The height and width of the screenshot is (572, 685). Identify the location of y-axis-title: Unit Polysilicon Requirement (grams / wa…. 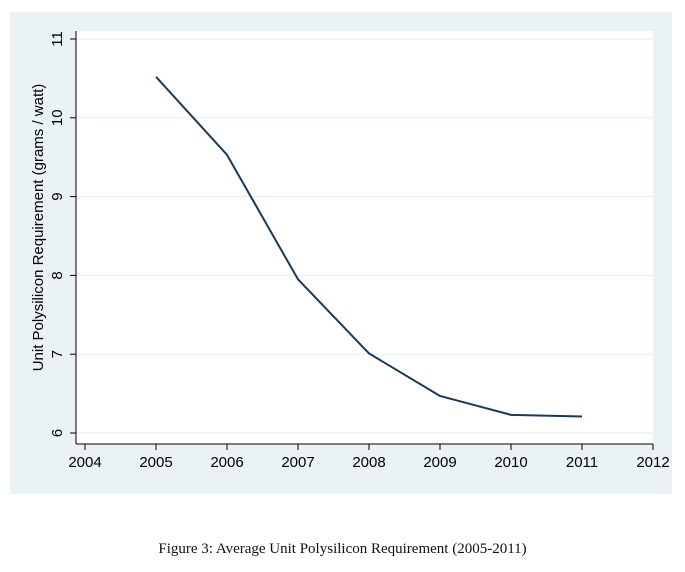
(38, 228).